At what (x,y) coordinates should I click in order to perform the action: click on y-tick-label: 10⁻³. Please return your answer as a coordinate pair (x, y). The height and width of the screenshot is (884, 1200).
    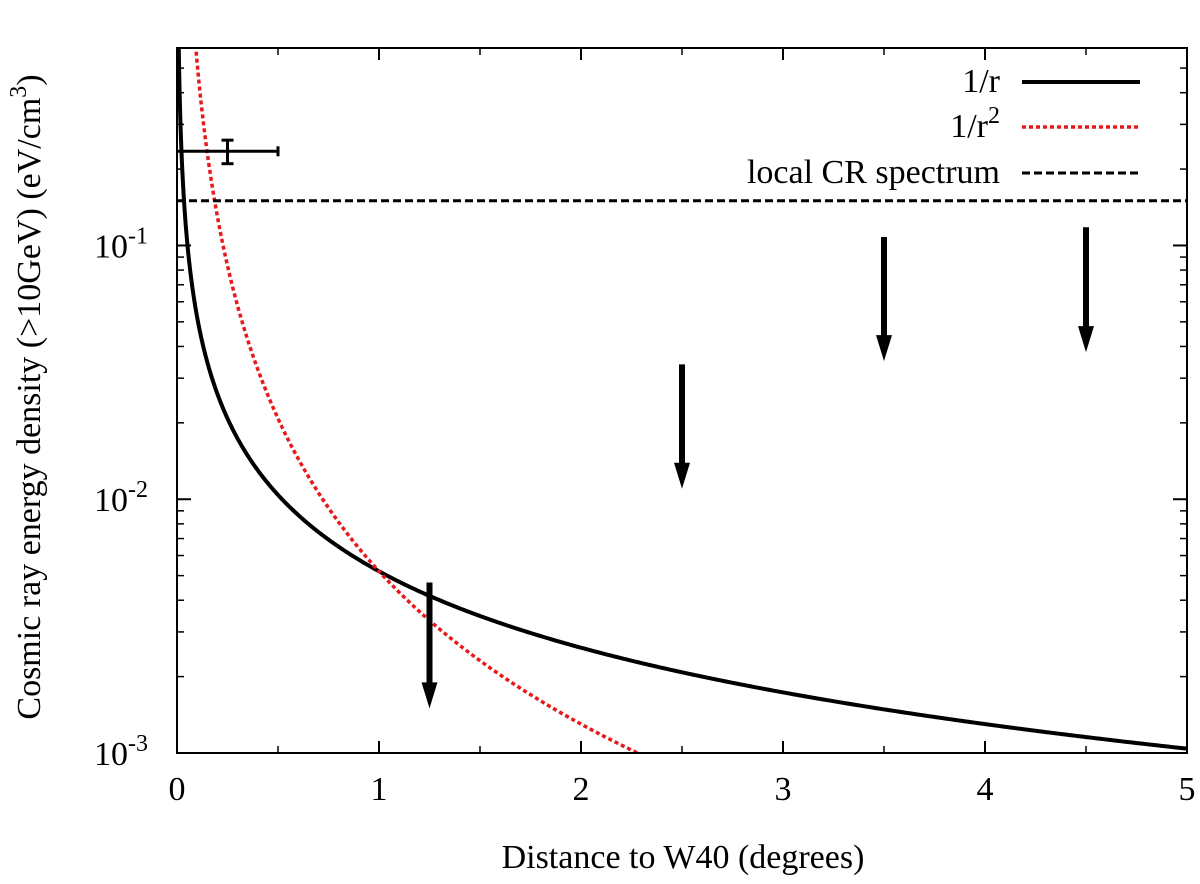
    Looking at the image, I should click on (121, 752).